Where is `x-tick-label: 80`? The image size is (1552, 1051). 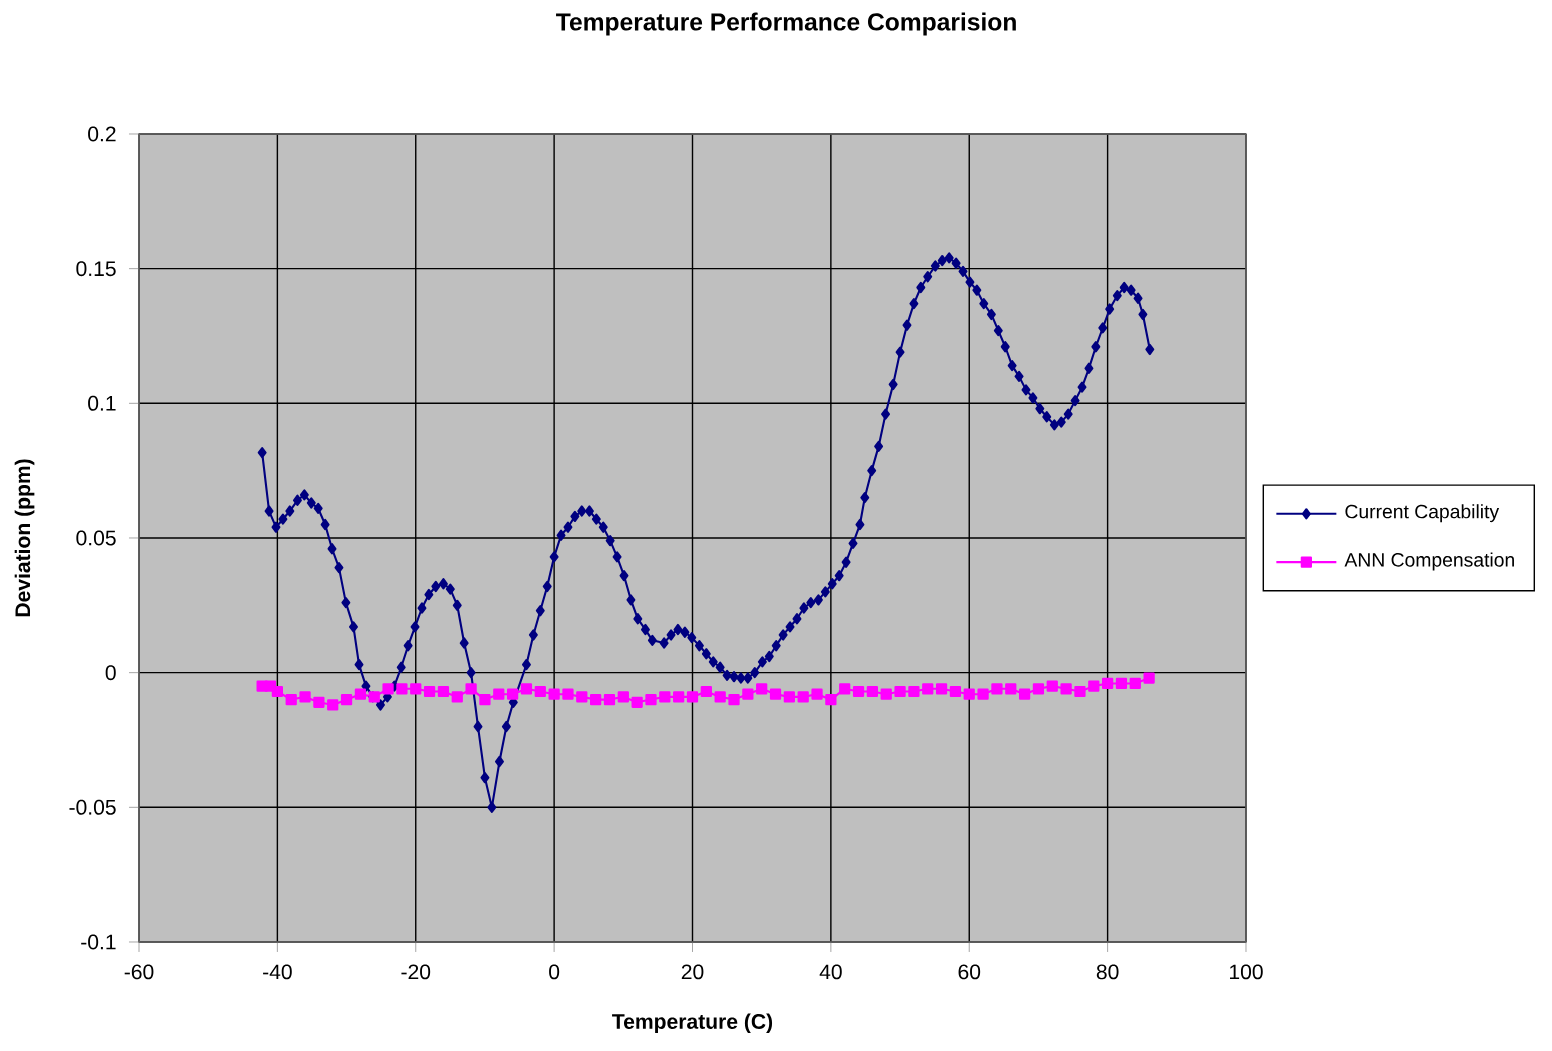
x-tick-label: 80 is located at coordinates (1107, 972).